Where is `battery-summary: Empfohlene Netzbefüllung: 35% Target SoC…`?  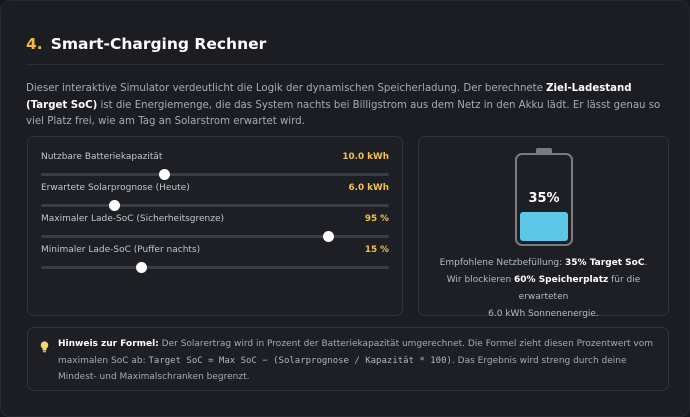
battery-summary: Empfohlene Netzbefüllung: 35% Target SoC… is located at coordinates (543, 289).